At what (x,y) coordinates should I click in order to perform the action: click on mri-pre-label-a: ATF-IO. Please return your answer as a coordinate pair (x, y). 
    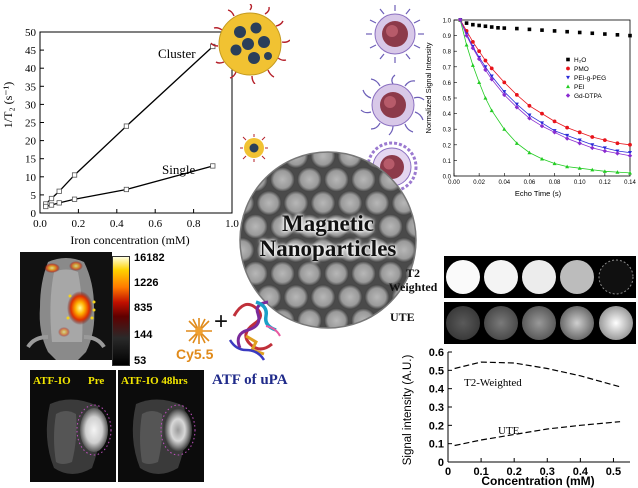
    Looking at the image, I should click on (52, 381).